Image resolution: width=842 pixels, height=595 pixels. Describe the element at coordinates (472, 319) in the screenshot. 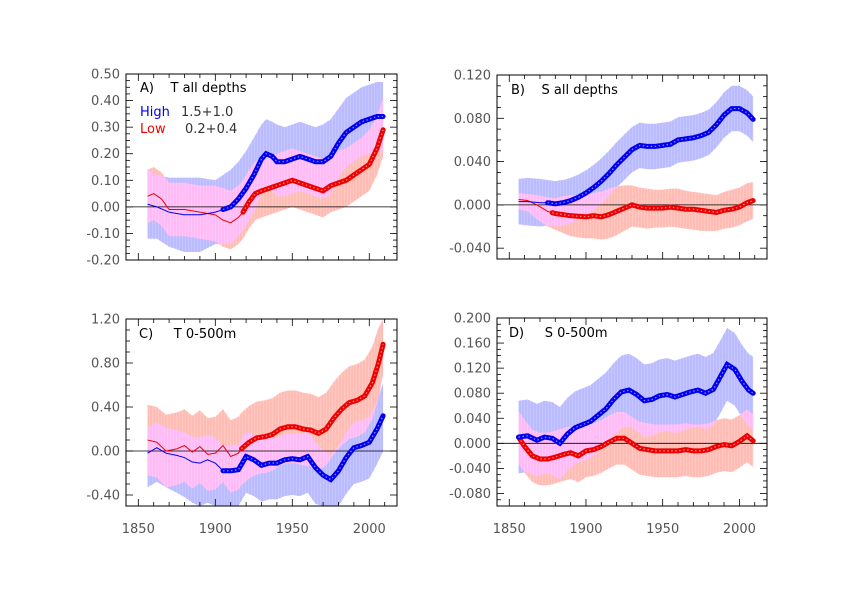

I see `y-tick-label: 0.200` at that location.